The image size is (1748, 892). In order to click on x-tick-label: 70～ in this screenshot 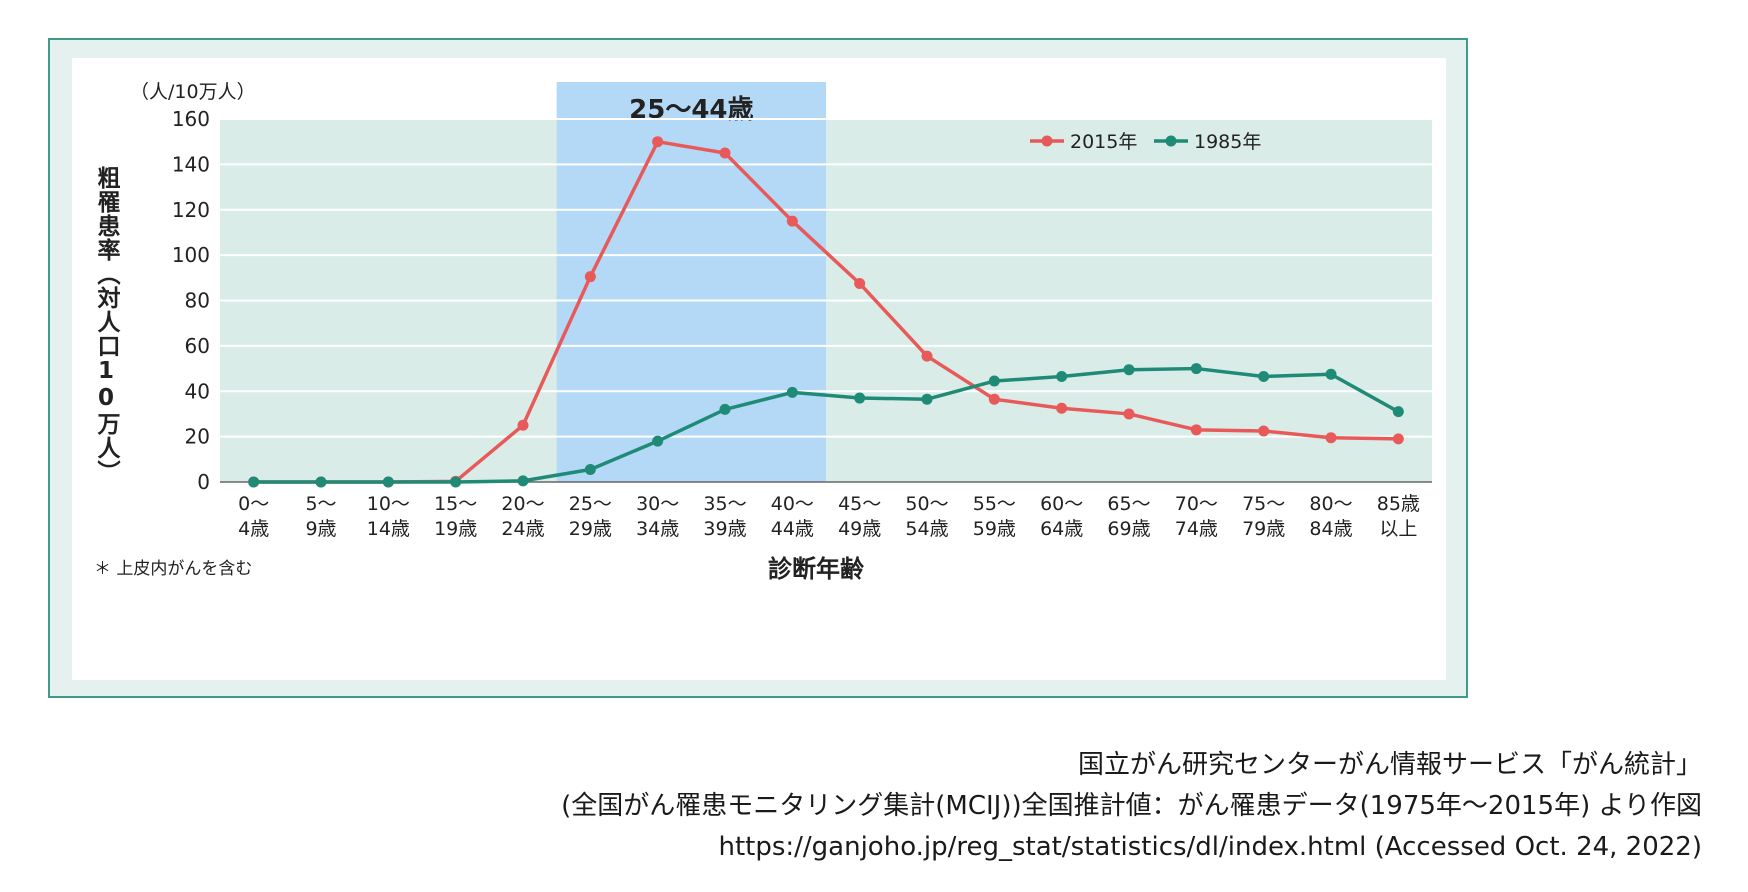, I will do `click(1196, 504)`.